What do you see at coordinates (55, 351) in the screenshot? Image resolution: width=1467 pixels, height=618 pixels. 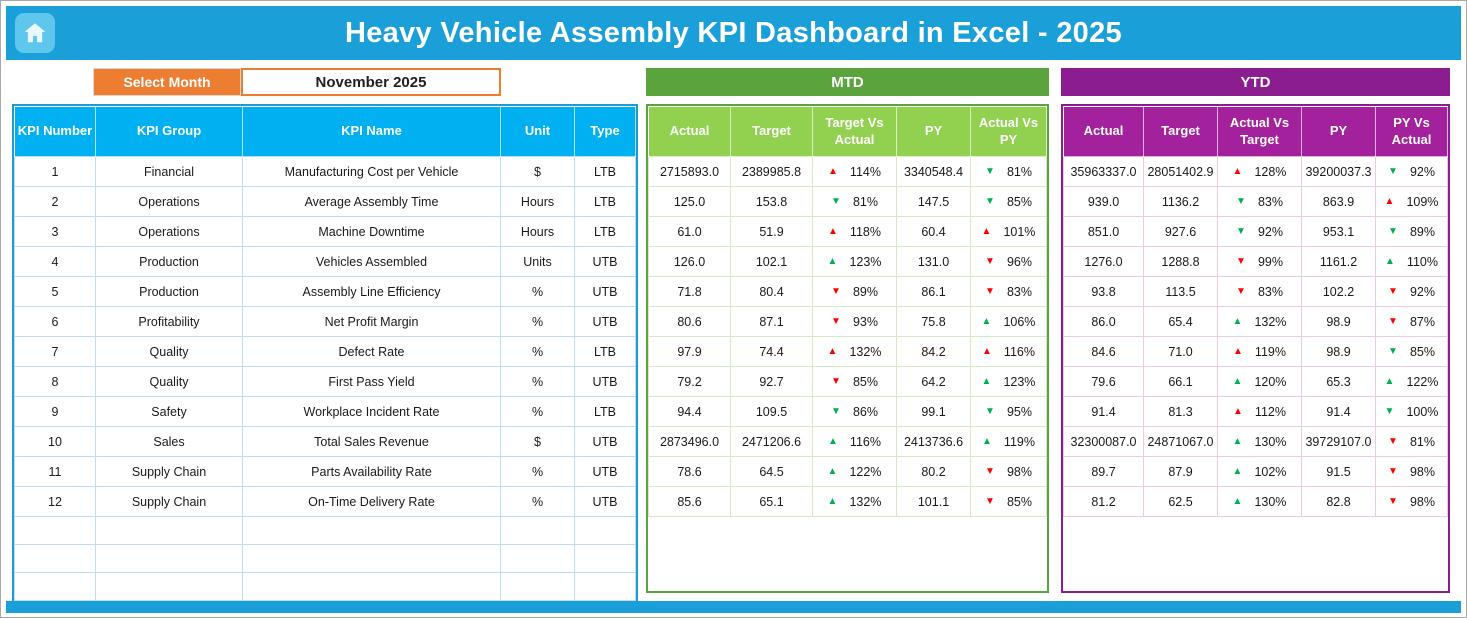 I see `kpi-number-cell: 7` at bounding box center [55, 351].